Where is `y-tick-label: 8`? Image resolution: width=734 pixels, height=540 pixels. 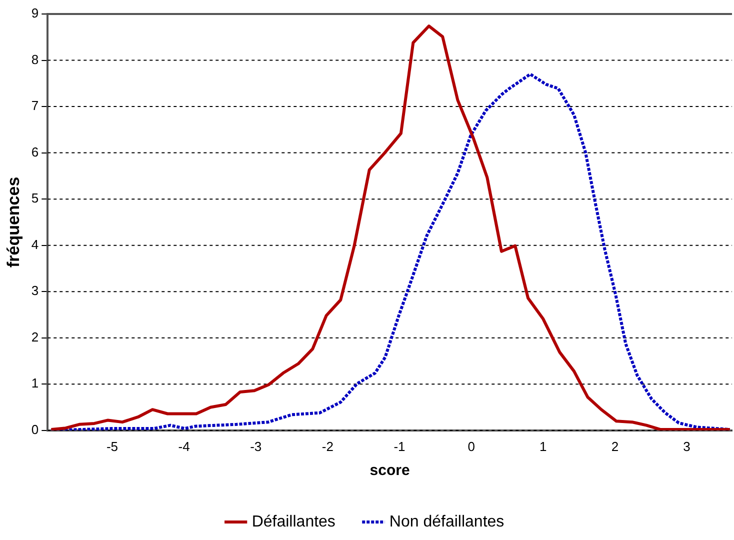
y-tick-label: 8 is located at coordinates (35, 59).